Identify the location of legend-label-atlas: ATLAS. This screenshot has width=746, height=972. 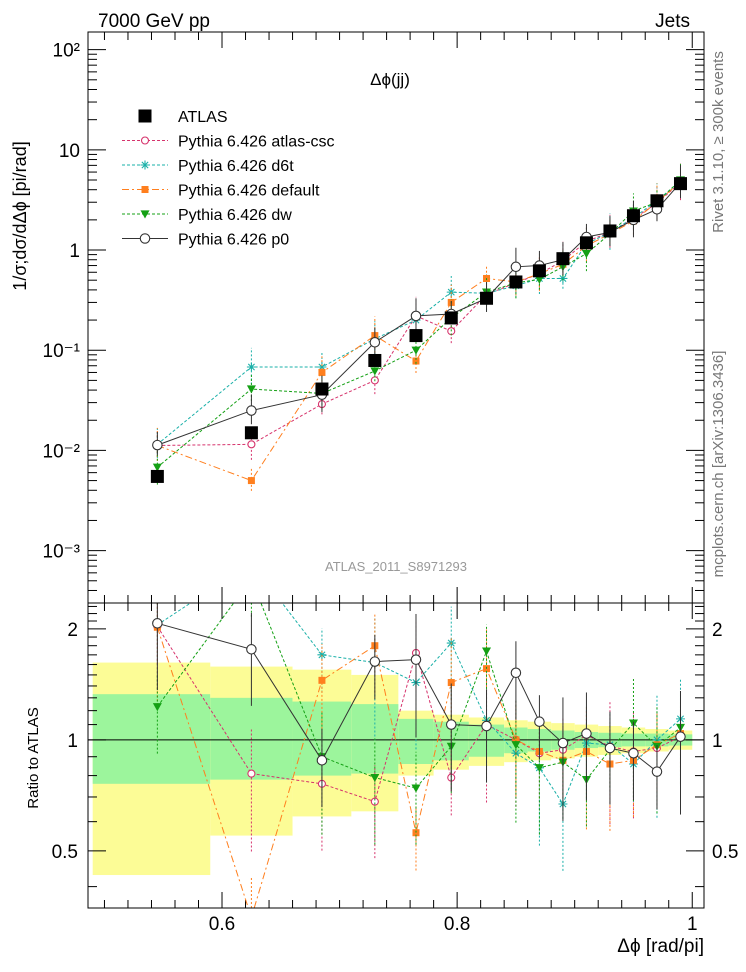
(203, 117).